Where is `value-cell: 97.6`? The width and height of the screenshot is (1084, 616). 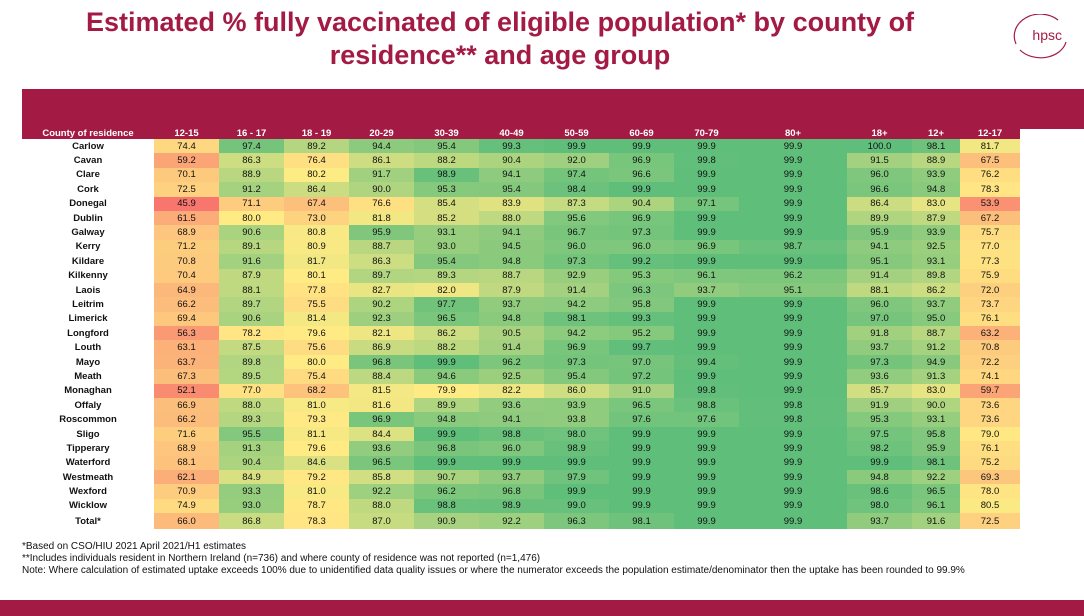
value-cell: 97.6 is located at coordinates (641, 419).